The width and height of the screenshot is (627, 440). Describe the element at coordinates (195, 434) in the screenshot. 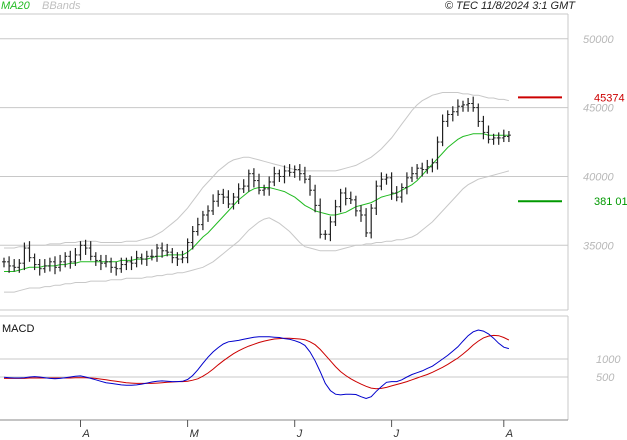

I see `month-tick-label: M` at that location.